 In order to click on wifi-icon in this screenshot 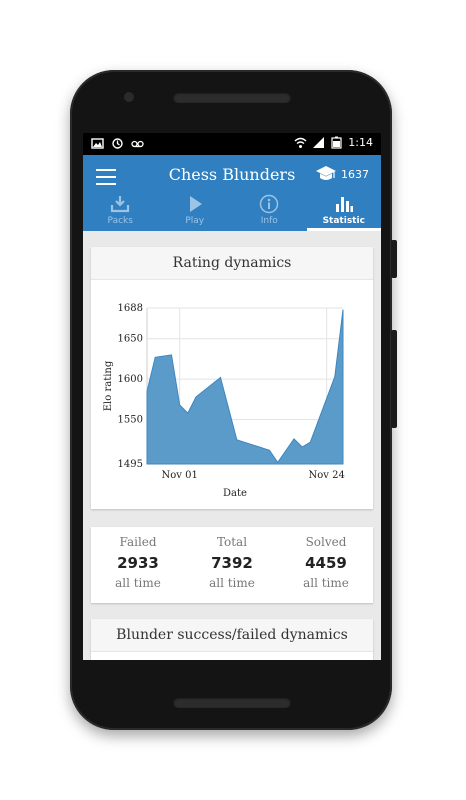, I will do `click(300, 142)`.